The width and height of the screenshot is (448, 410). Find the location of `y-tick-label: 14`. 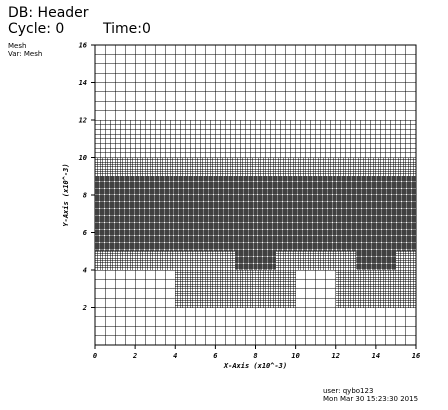

y-tick-label: 14 is located at coordinates (83, 83).